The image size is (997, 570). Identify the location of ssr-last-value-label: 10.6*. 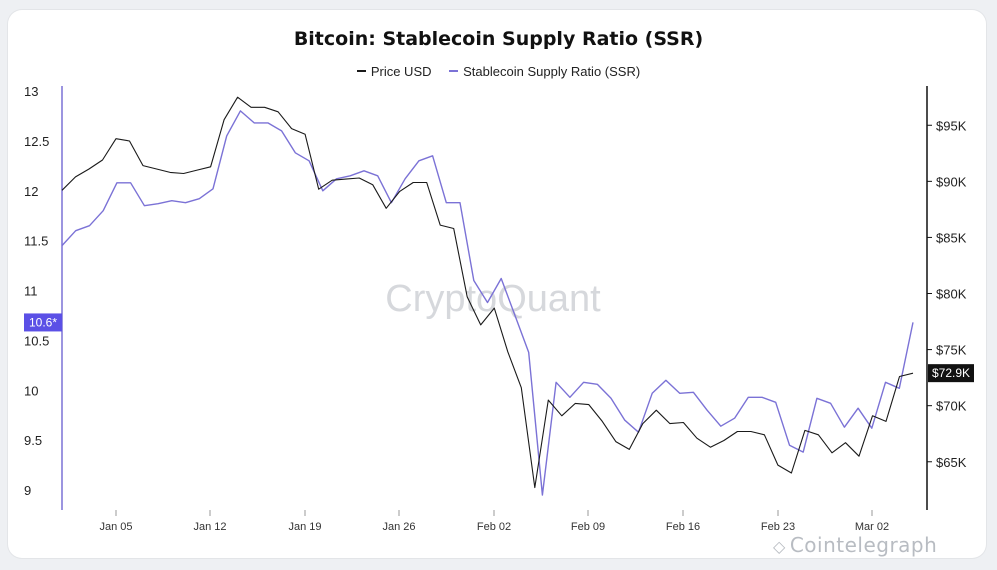
(43, 322).